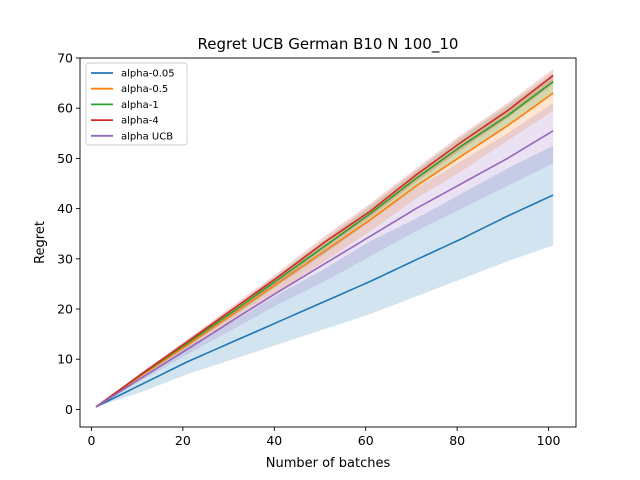 Image resolution: width=640 pixels, height=480 pixels. Describe the element at coordinates (40, 242) in the screenshot. I see `y-axis-label: Regret` at that location.